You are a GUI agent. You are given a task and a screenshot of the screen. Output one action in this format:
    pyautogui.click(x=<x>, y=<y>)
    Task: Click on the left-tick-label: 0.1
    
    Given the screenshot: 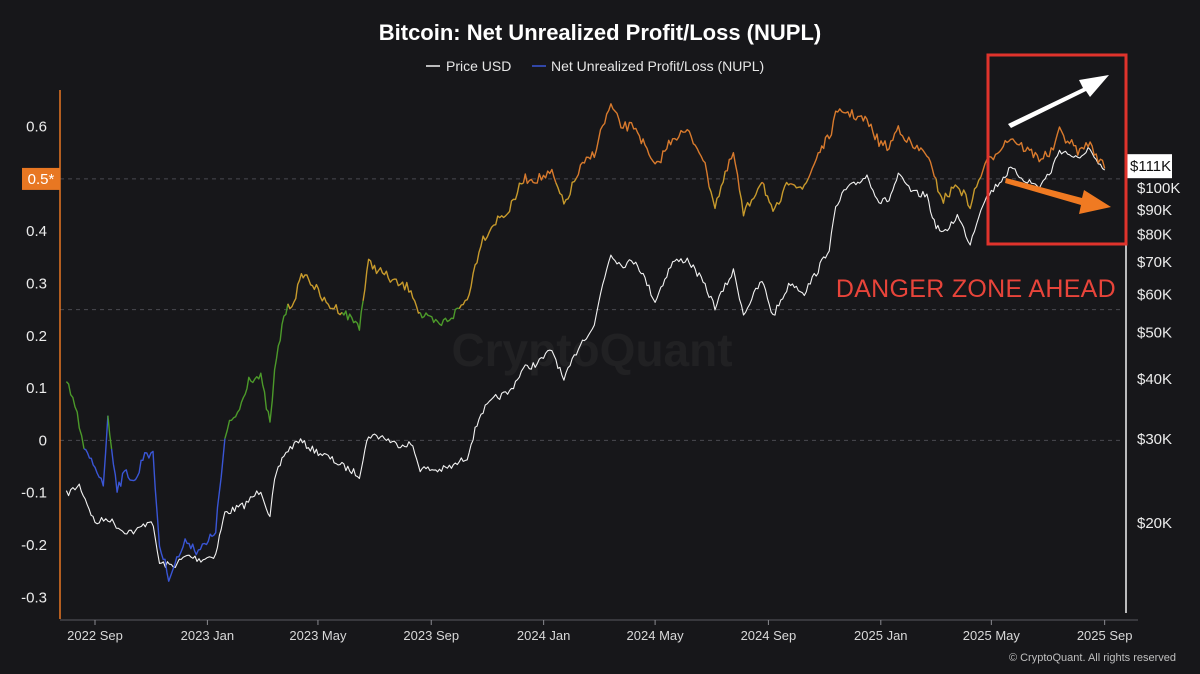 What is the action you would take?
    pyautogui.click(x=36, y=388)
    